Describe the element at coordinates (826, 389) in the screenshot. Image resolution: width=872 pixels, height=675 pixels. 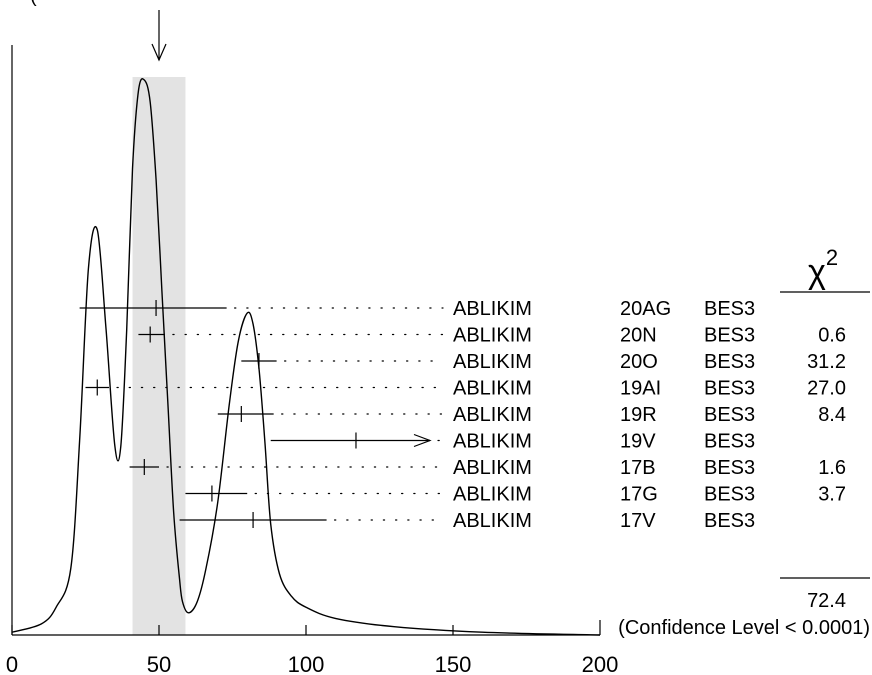
I see `chi2-value: 27.0` at that location.